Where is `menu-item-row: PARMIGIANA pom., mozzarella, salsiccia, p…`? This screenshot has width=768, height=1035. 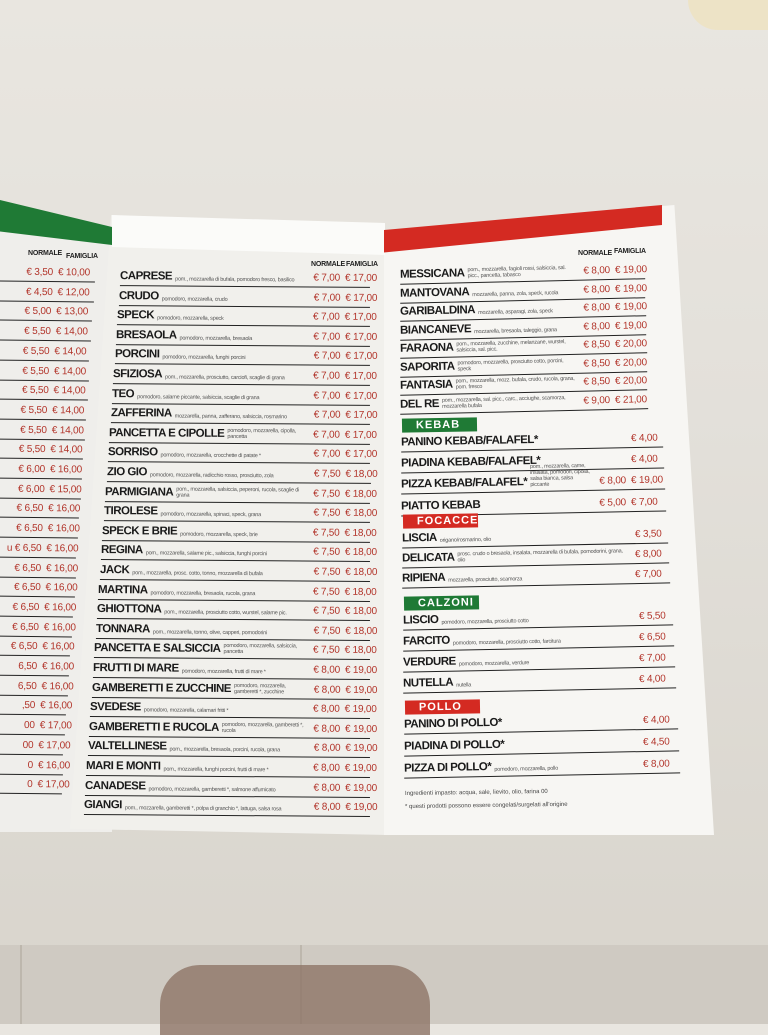 menu-item-row: PARMIGIANA pom., mozzarella, salsiccia, p… is located at coordinates (241, 492).